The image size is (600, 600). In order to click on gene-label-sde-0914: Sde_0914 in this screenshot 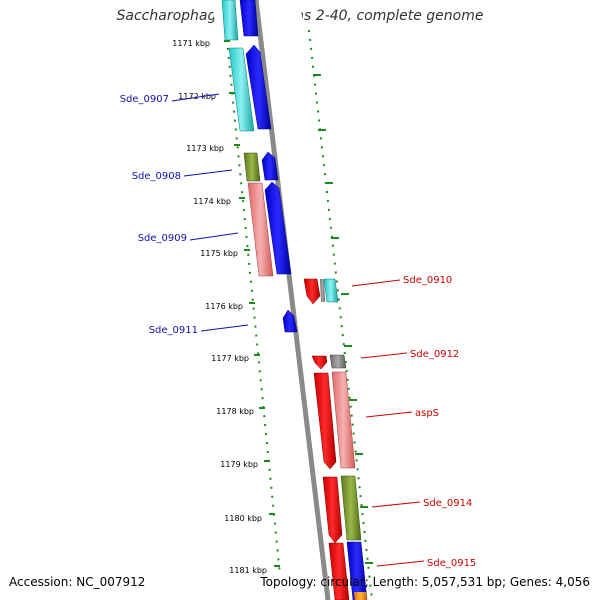, I will do `click(447, 503)`.